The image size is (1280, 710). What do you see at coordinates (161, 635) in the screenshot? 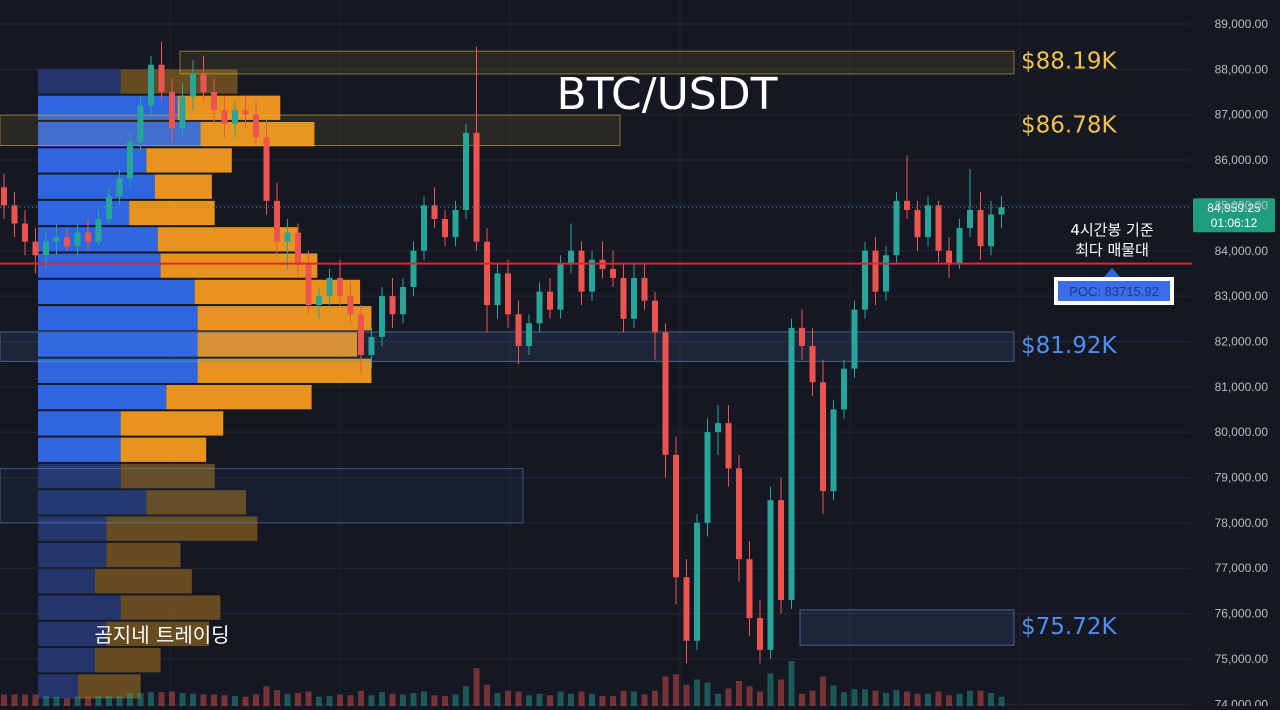
I see `brand-watermark: 곰지네 트레이딩` at bounding box center [161, 635].